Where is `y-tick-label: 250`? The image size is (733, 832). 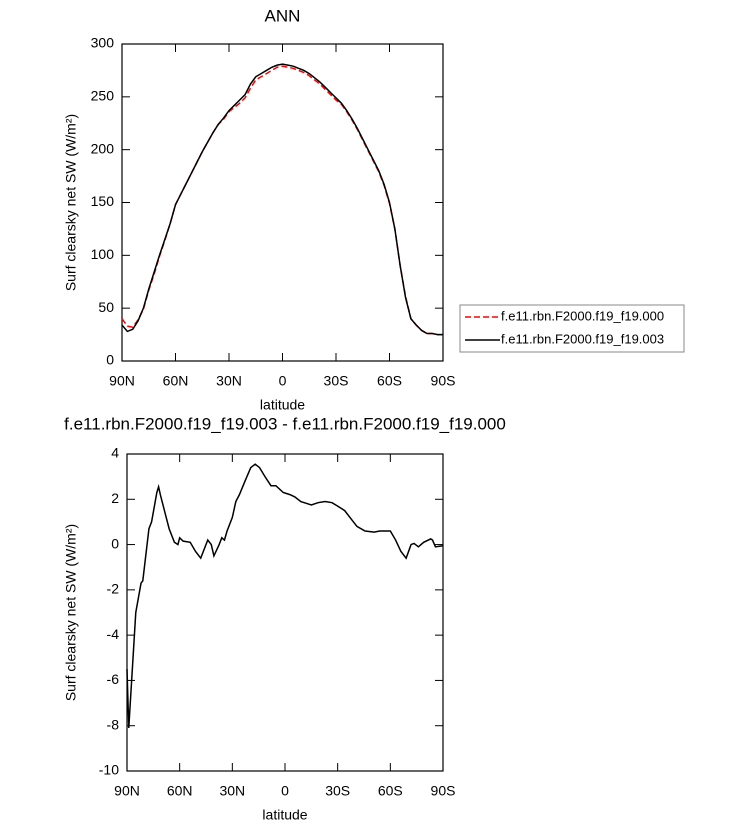 y-tick-label: 250 is located at coordinates (103, 96).